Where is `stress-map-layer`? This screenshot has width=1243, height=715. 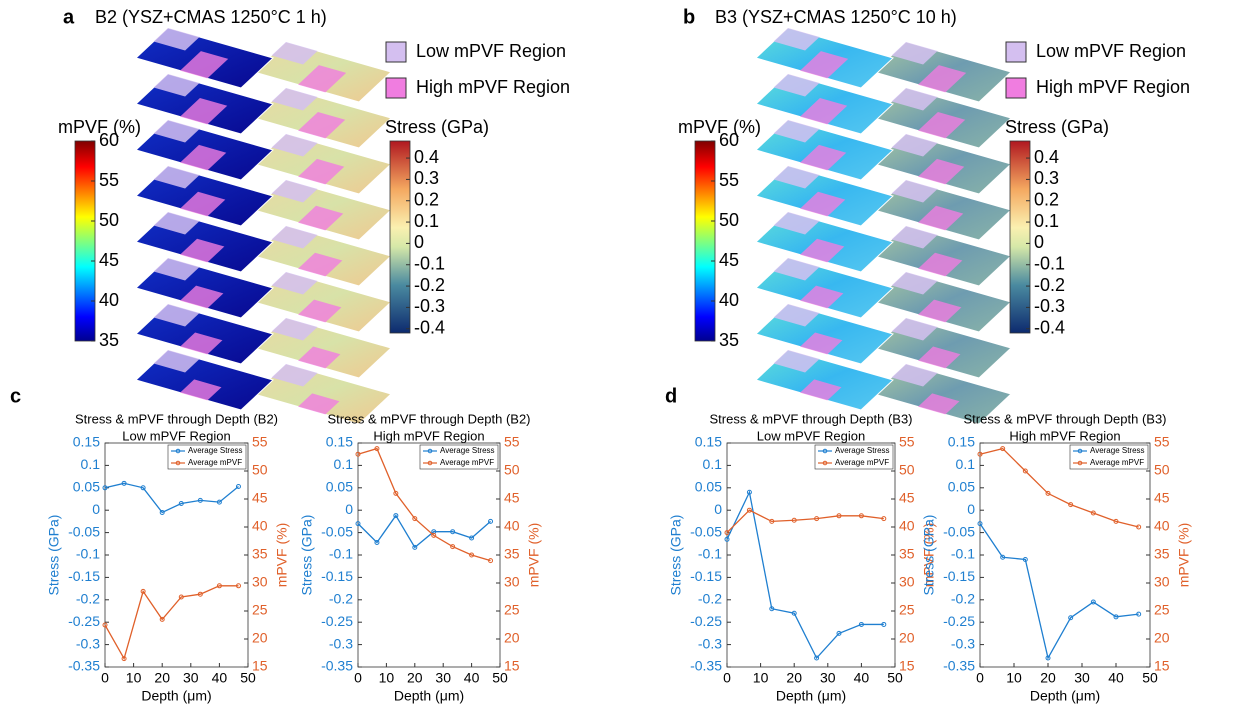 stress-map-layer is located at coordinates (322, 348).